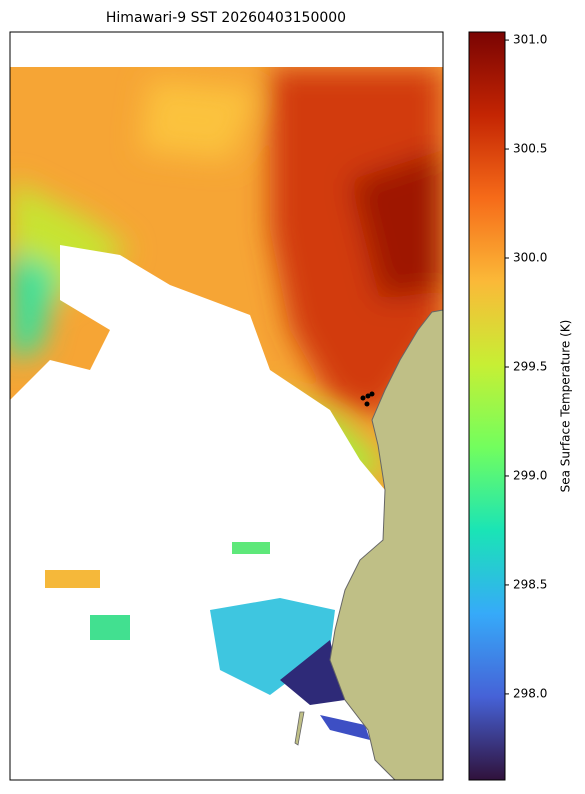  Describe the element at coordinates (530, 693) in the screenshot. I see `colorbar-tick-label: 298.0` at that location.